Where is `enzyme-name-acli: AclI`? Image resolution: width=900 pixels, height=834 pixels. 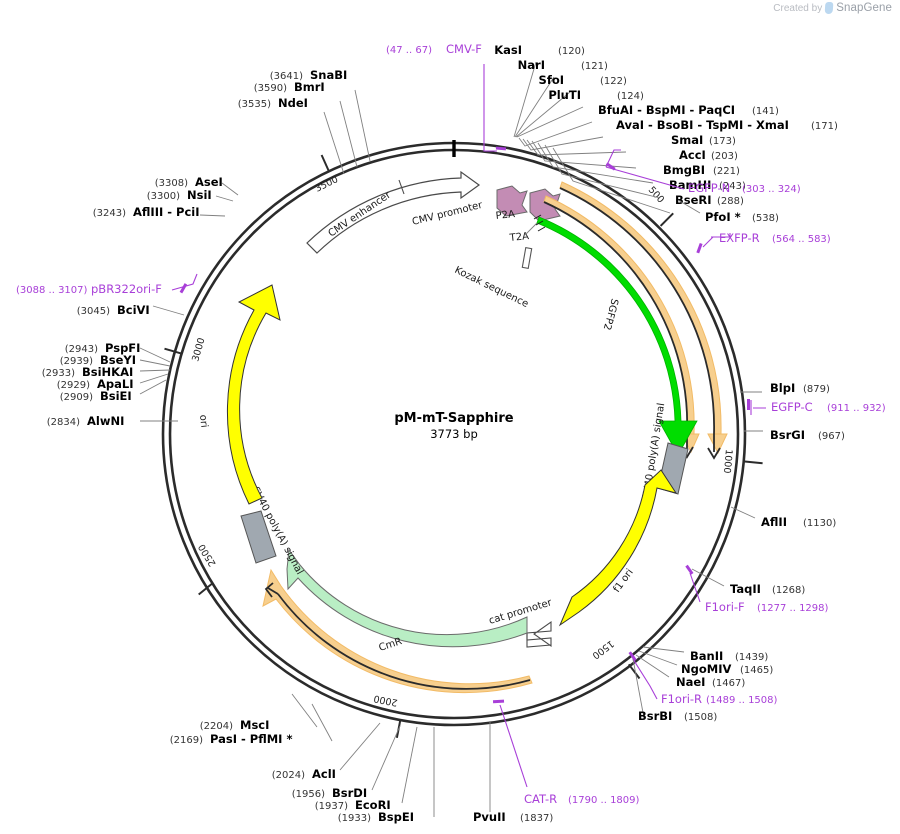 enzyme-name-acli: AclI is located at coordinates (324, 774).